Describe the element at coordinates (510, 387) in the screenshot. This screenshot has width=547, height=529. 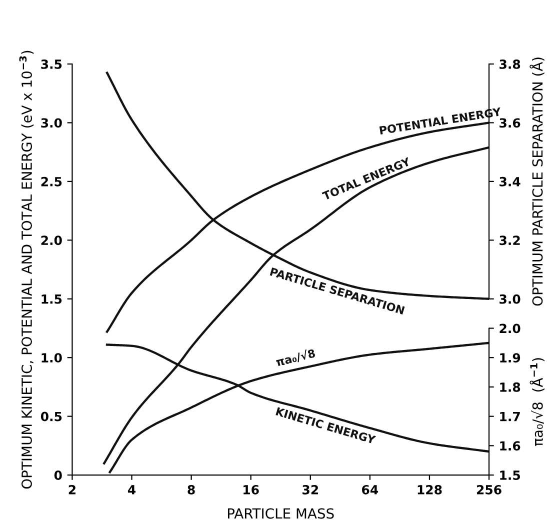
I see `y3-tick-label: 1.8` at that location.